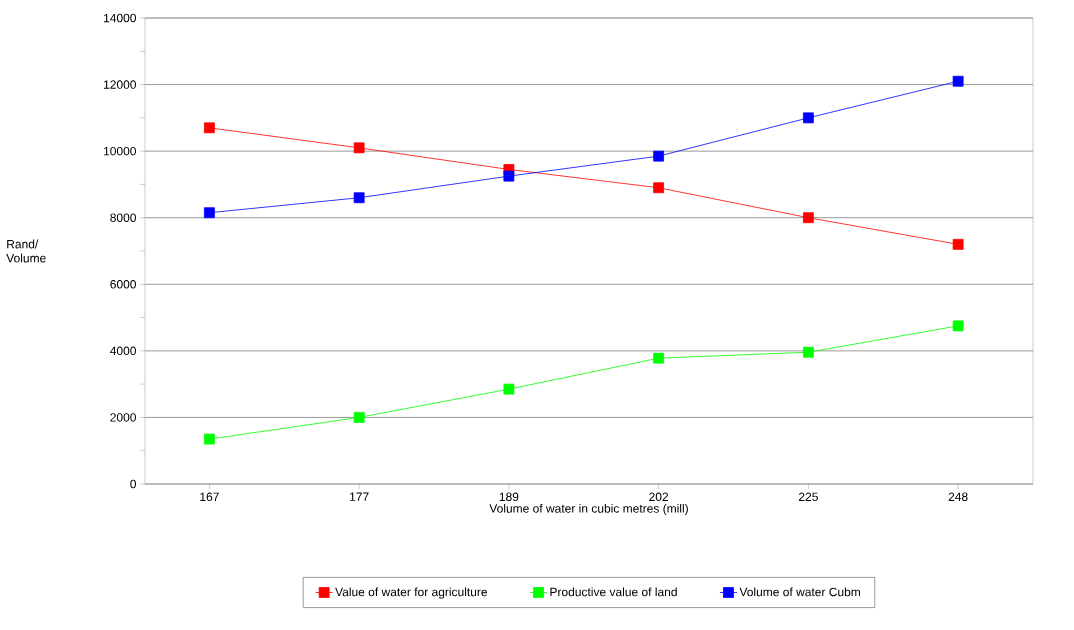 The image size is (1074, 630). What do you see at coordinates (120, 18) in the screenshot?
I see `y-tick-label: 14000` at bounding box center [120, 18].